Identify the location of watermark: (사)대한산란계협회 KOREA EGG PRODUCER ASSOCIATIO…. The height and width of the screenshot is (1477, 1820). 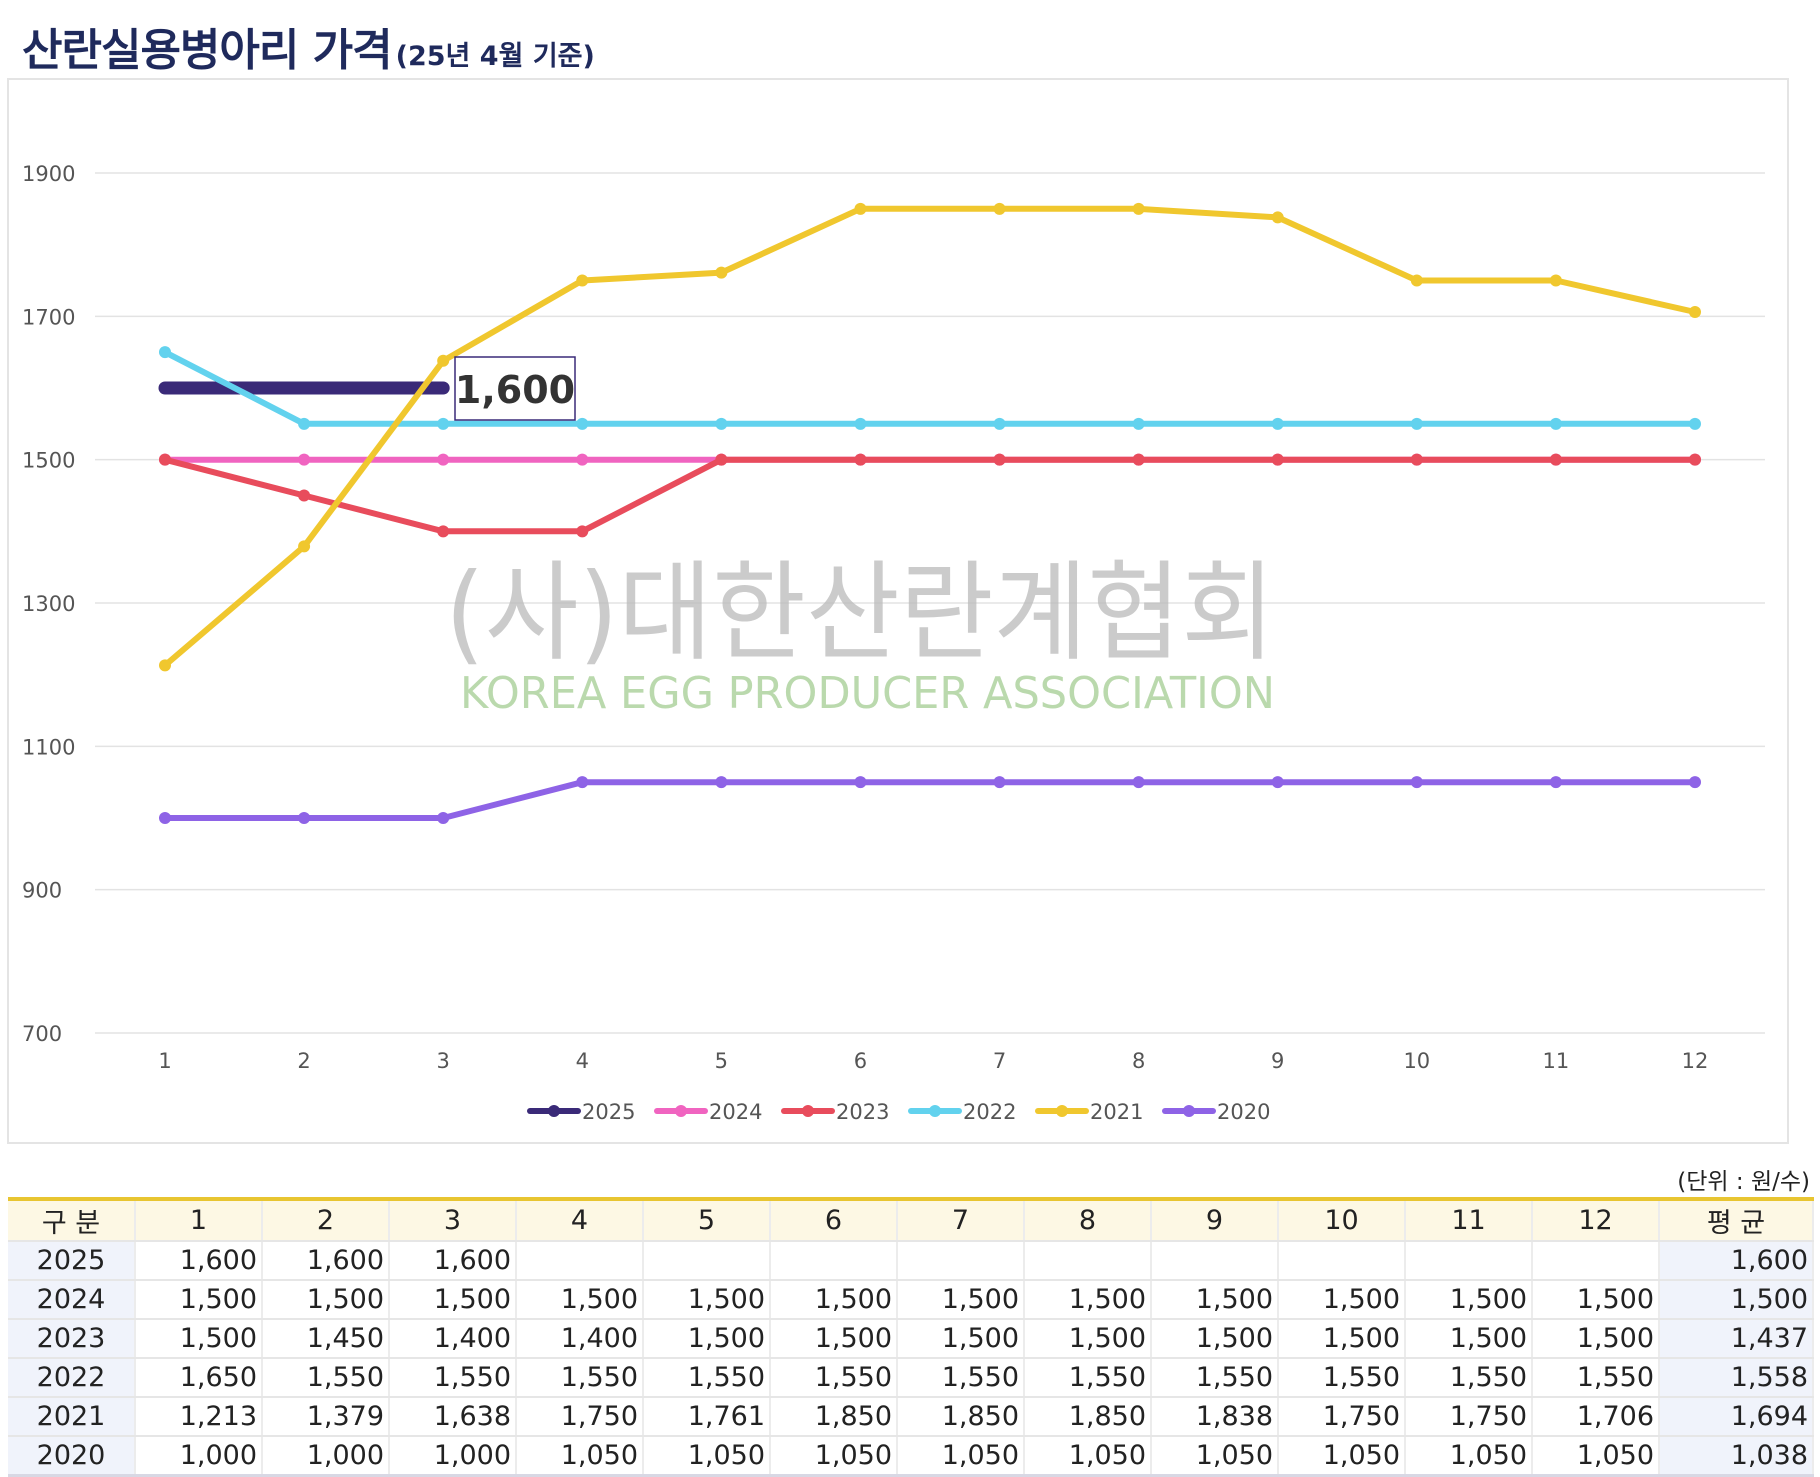
(860, 635).